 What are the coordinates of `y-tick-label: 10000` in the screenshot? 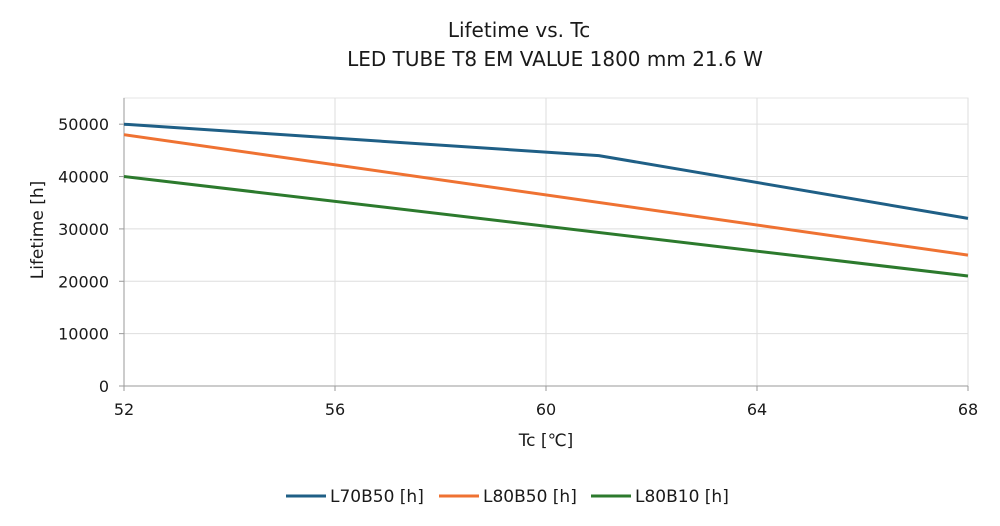 It's located at (83, 334).